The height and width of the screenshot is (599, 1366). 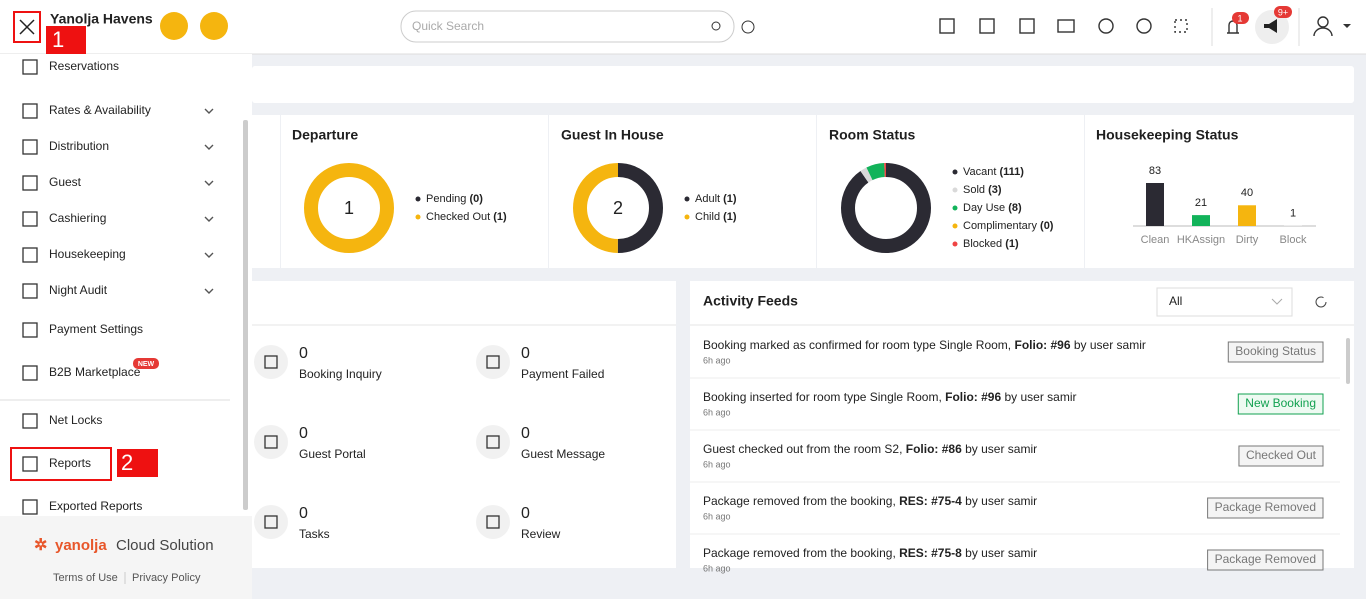 What do you see at coordinates (1224, 302) in the screenshot?
I see `feed-filter` at bounding box center [1224, 302].